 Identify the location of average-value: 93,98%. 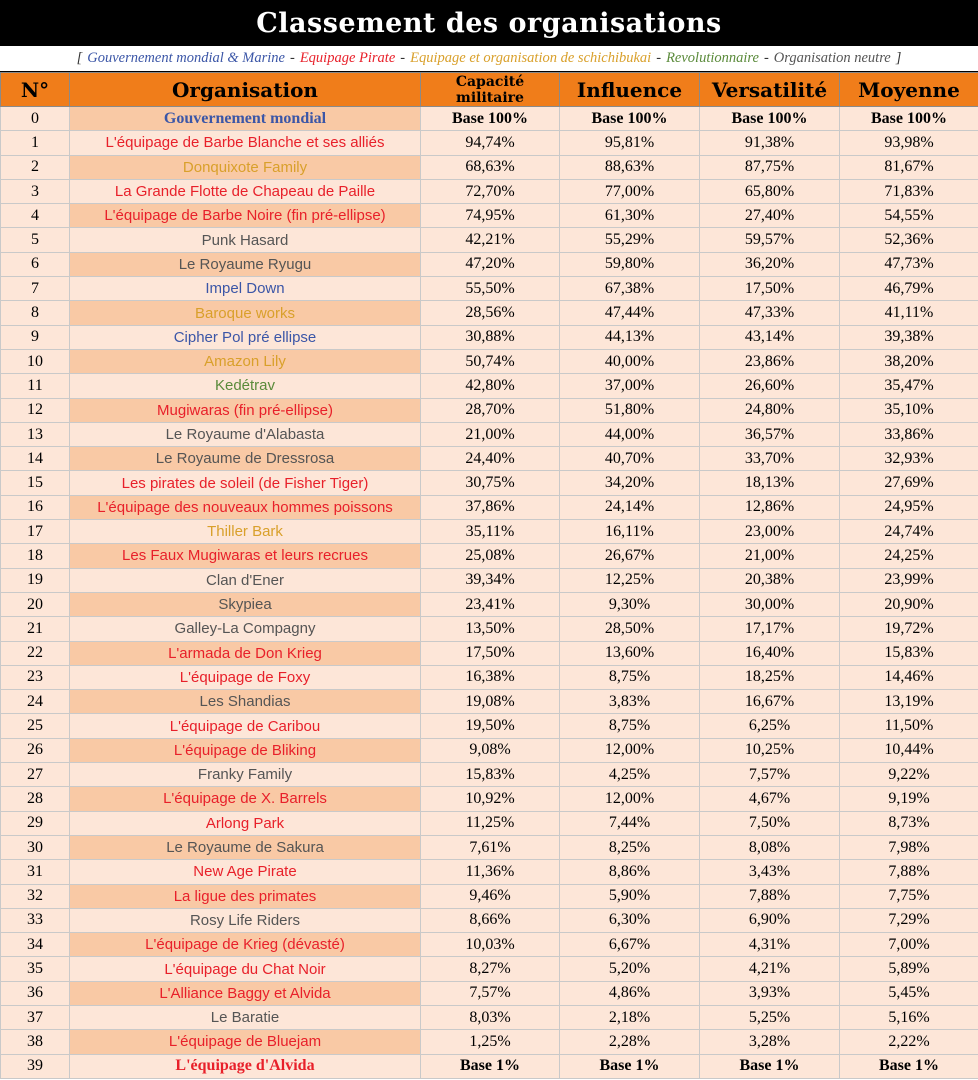
(908, 143).